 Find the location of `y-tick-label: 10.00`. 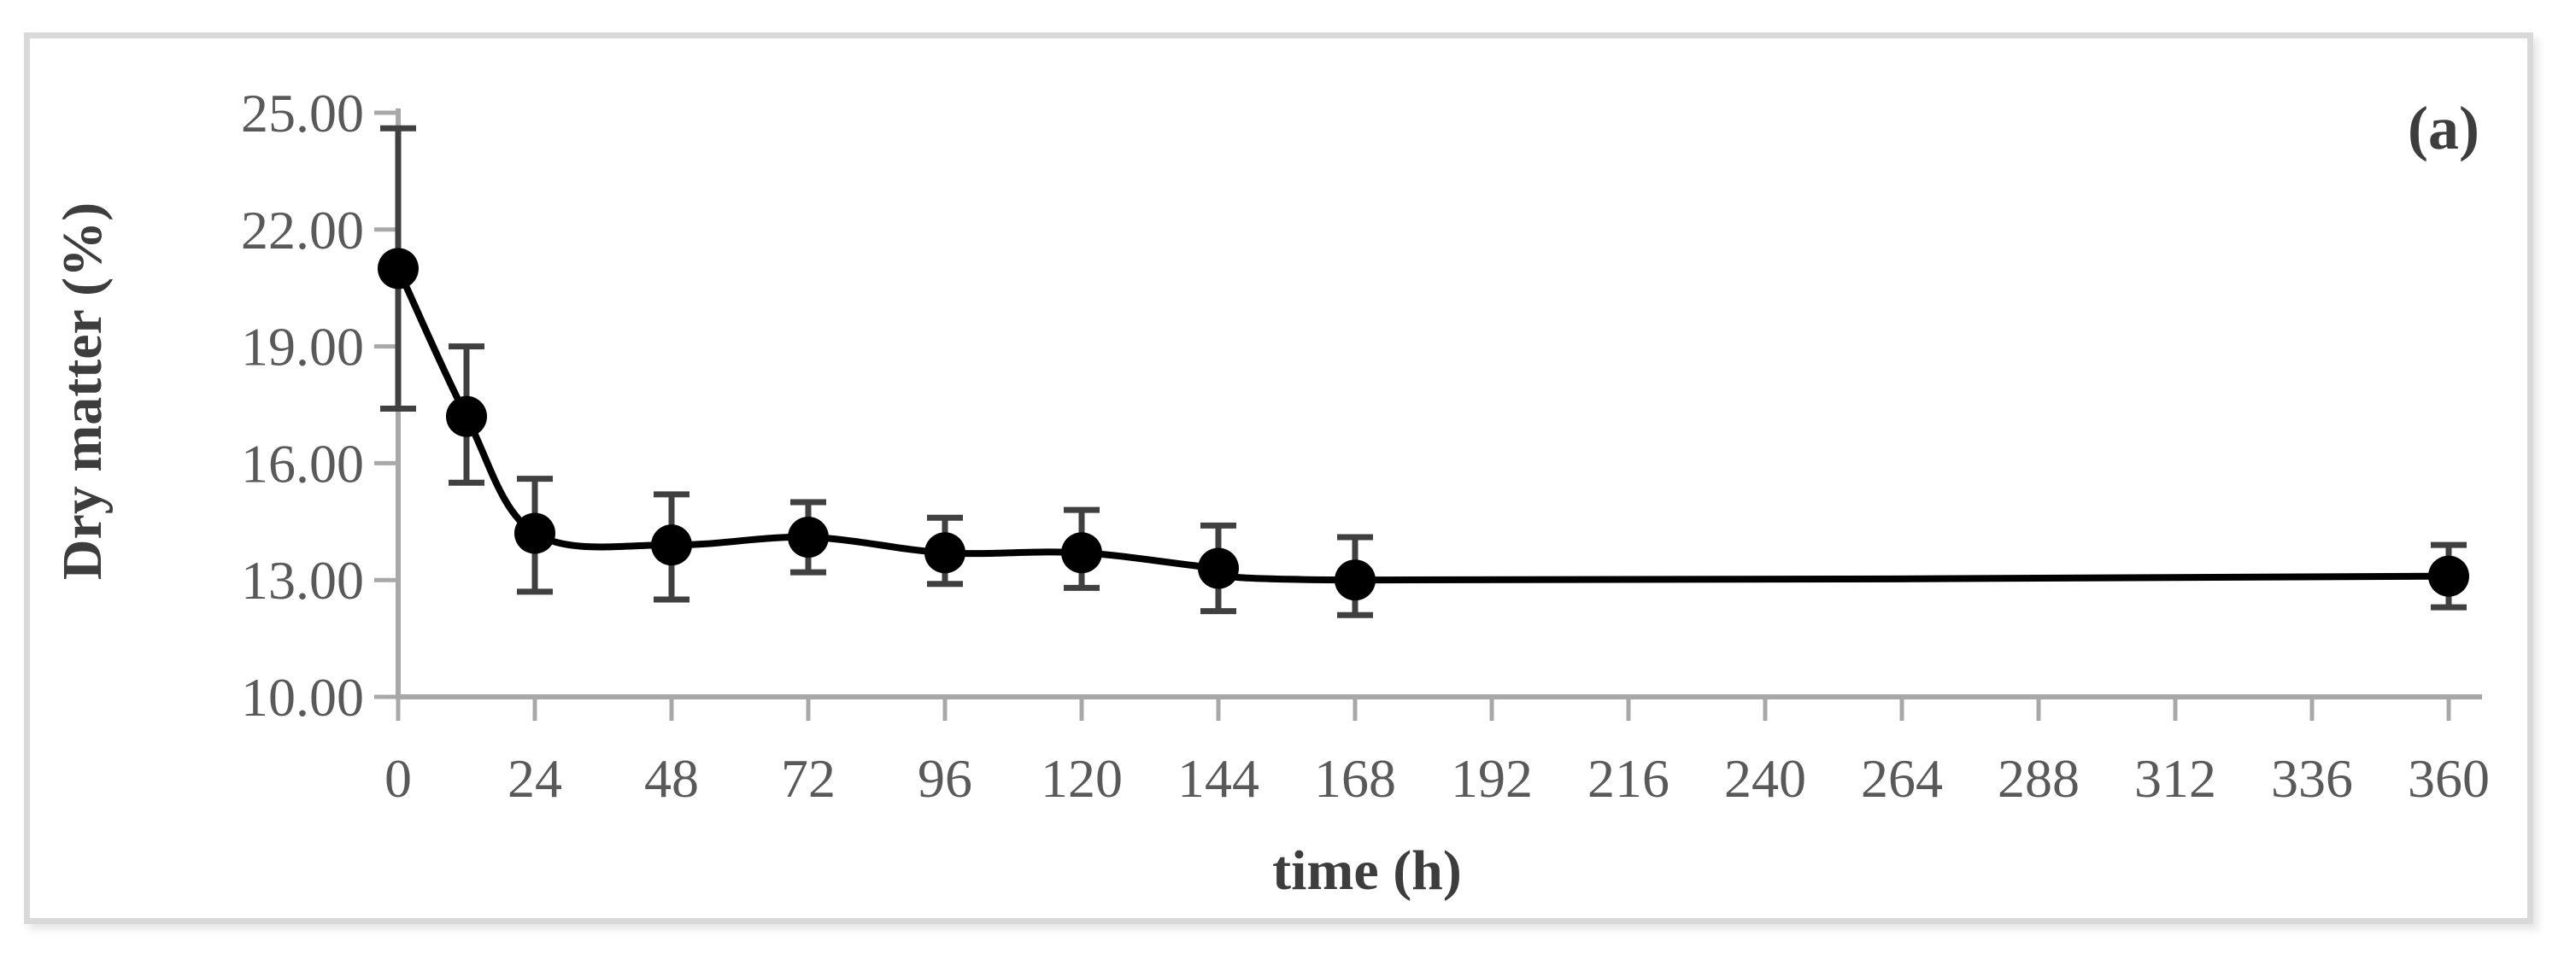

y-tick-label: 10.00 is located at coordinates (302, 698).